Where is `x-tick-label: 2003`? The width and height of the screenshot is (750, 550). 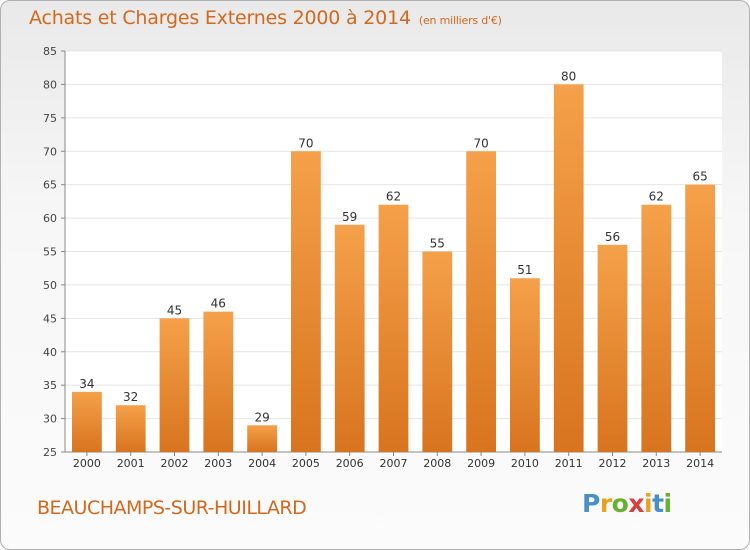
x-tick-label: 2003 is located at coordinates (218, 463).